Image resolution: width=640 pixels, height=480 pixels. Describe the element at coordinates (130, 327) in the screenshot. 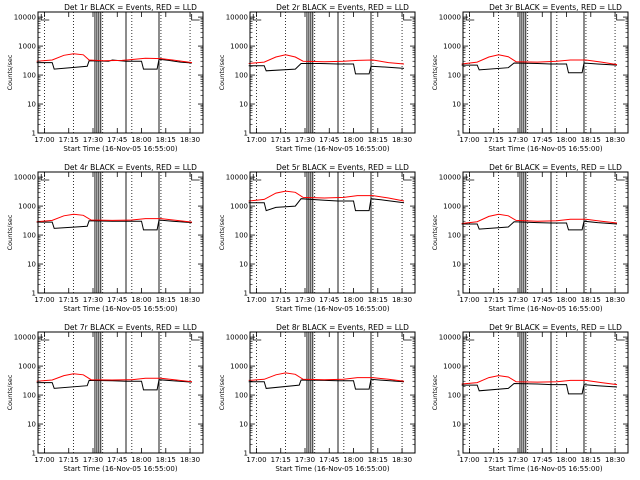

I see `panel-title: Det 7r BLACK = Events, RED = LLD` at that location.